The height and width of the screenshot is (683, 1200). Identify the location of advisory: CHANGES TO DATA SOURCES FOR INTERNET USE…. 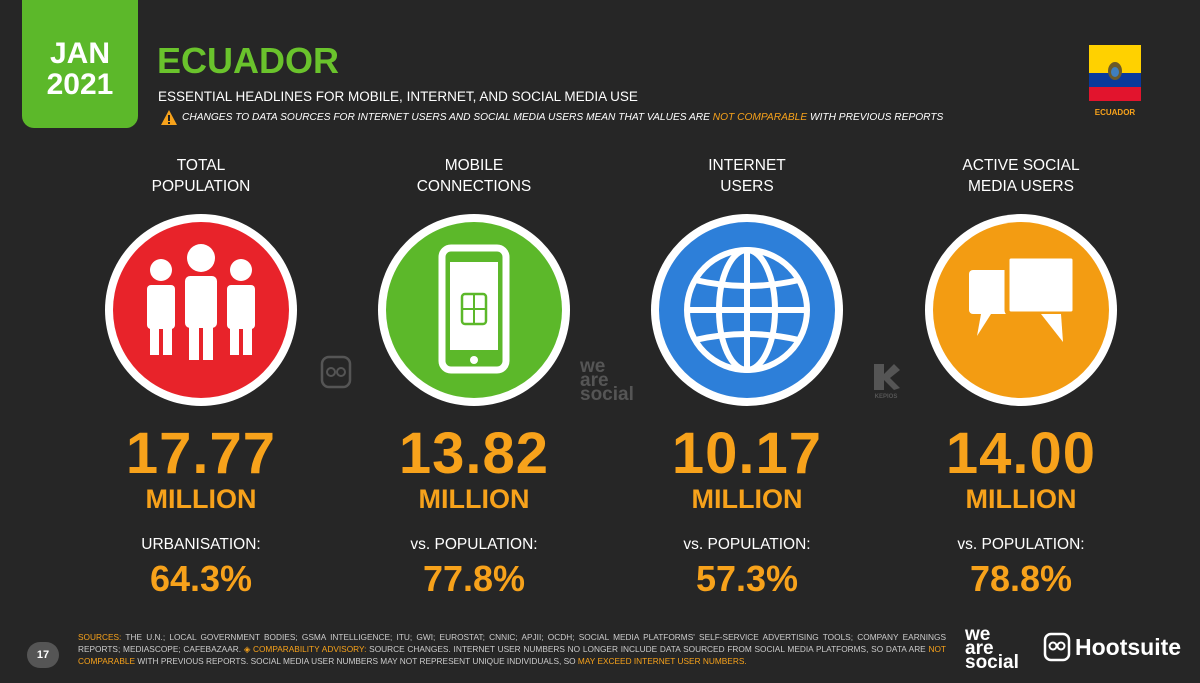
(562, 117).